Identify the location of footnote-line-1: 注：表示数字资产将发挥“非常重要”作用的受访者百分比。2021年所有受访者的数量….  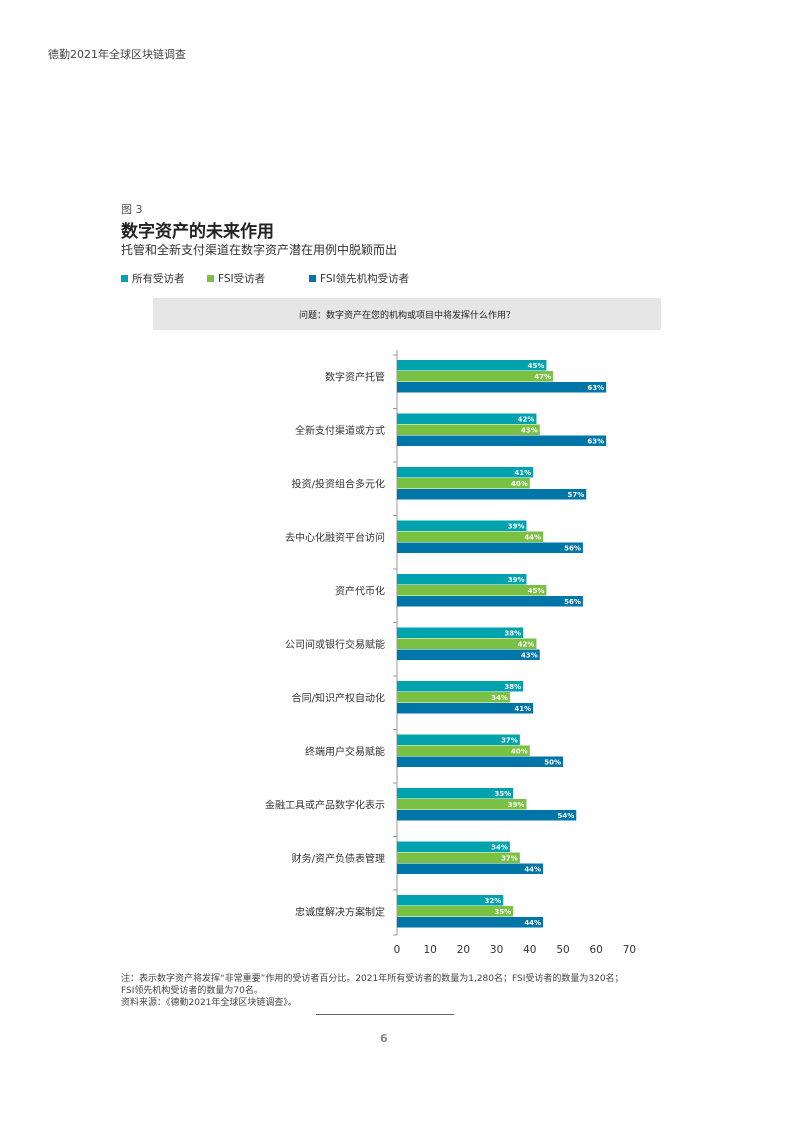
(372, 979).